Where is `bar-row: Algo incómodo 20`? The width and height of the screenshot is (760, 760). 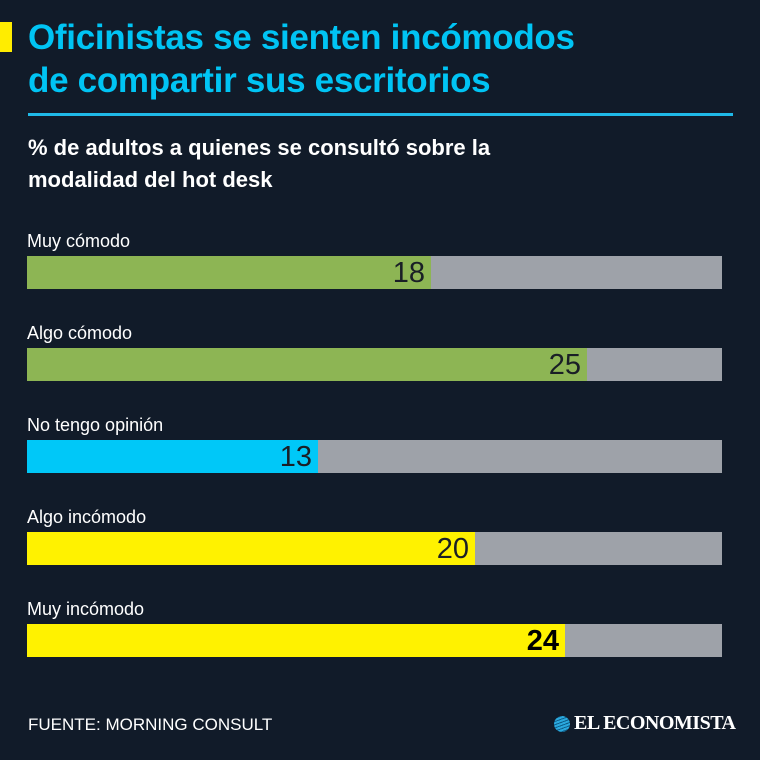 bar-row: Algo incómodo 20 is located at coordinates (374, 535).